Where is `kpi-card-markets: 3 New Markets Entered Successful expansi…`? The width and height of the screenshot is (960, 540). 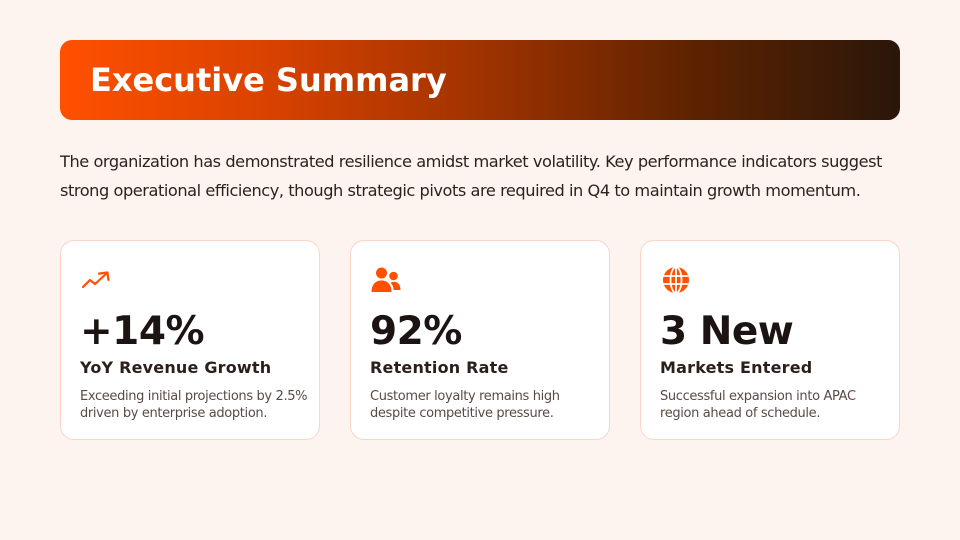 kpi-card-markets: 3 New Markets Entered Successful expansi… is located at coordinates (770, 340).